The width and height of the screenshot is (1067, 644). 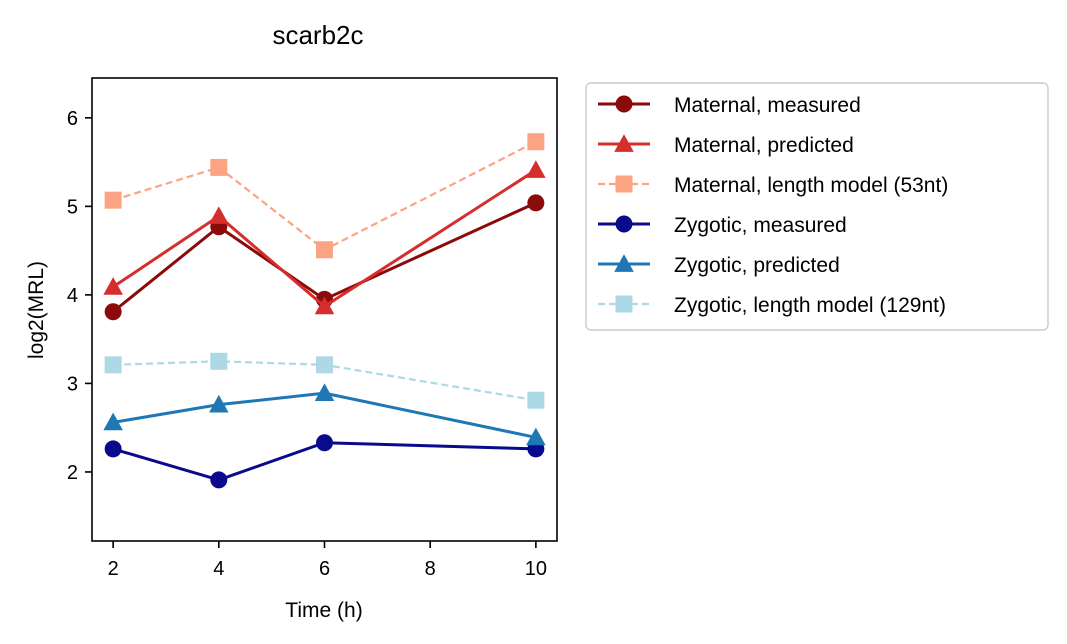 I want to click on y-axis-label: log2(MRL), so click(x=36, y=310).